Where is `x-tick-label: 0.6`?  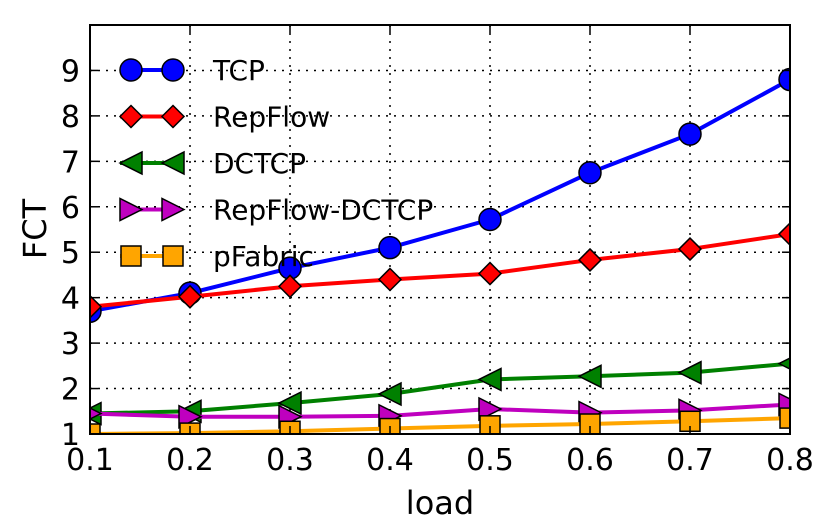 x-tick-label: 0.6 is located at coordinates (590, 460).